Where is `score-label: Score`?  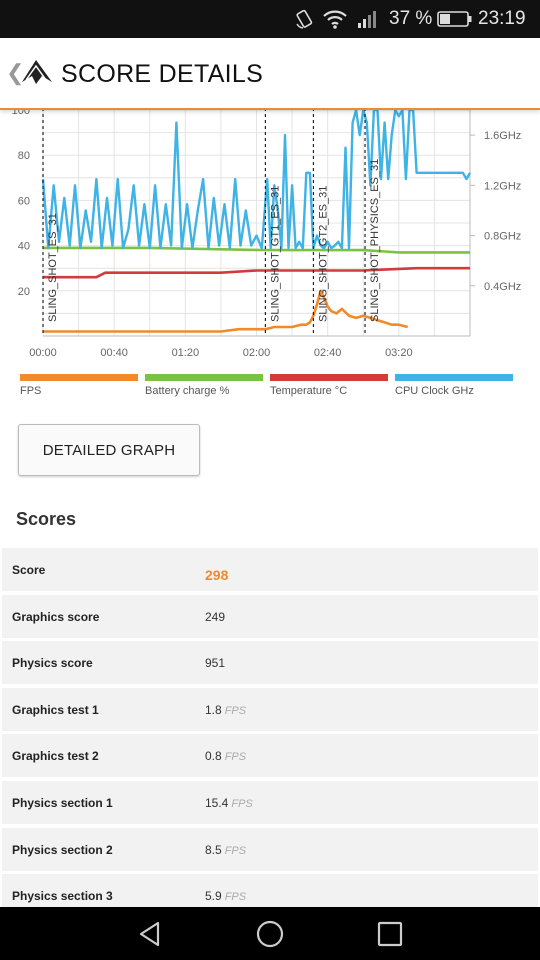 score-label: Score is located at coordinates (29, 570).